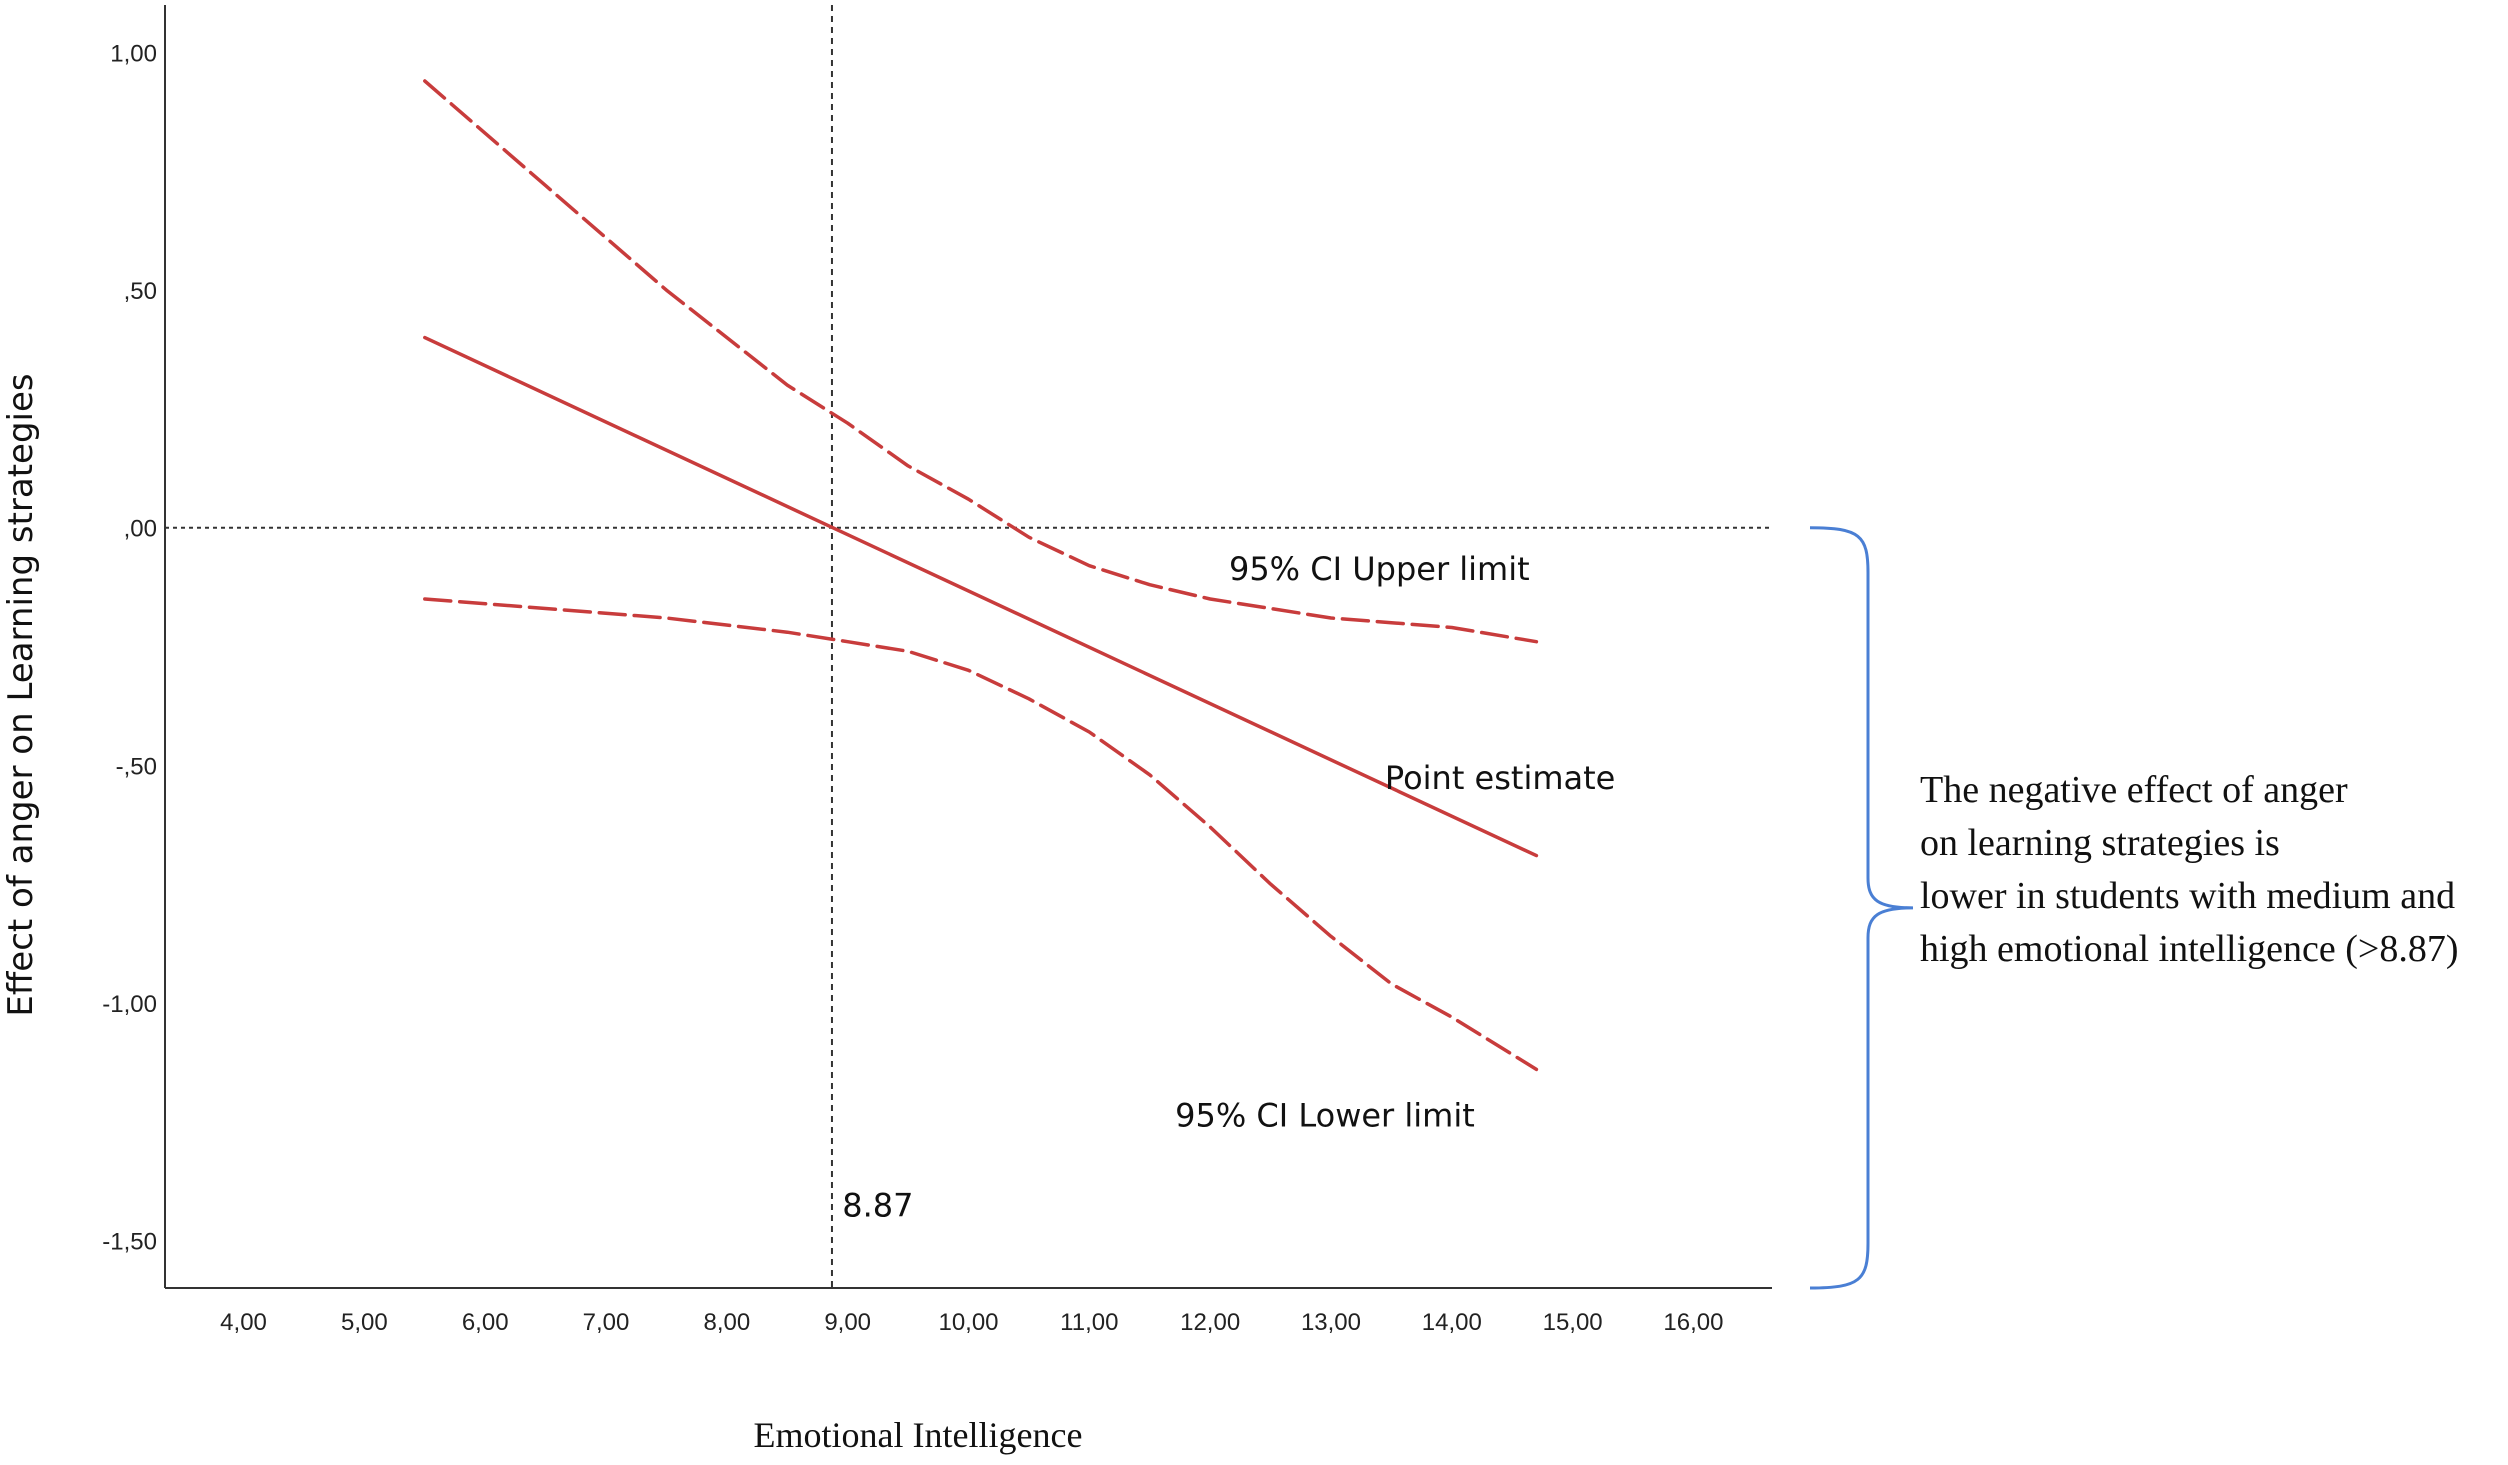 Image resolution: width=2508 pixels, height=1465 pixels. I want to click on bracket-note-line: lower in students with medium and, so click(2187, 896).